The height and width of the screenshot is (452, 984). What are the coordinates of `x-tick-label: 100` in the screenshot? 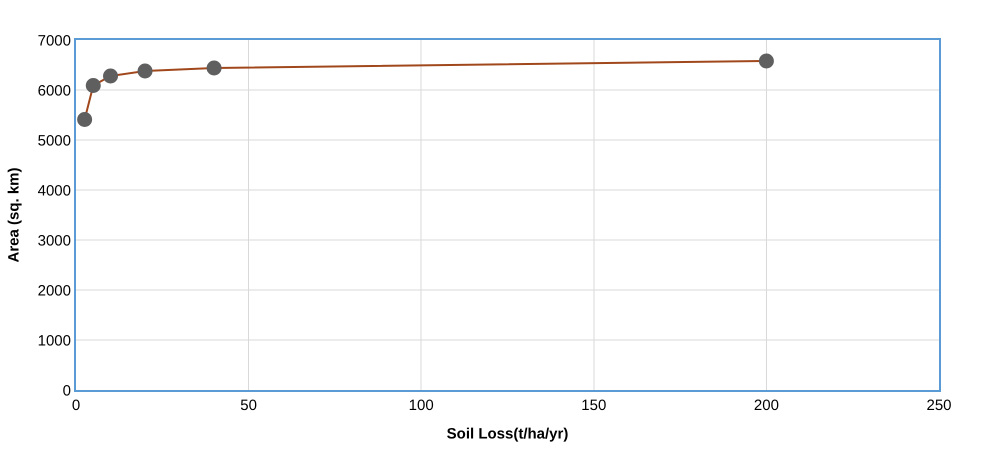 It's located at (421, 405).